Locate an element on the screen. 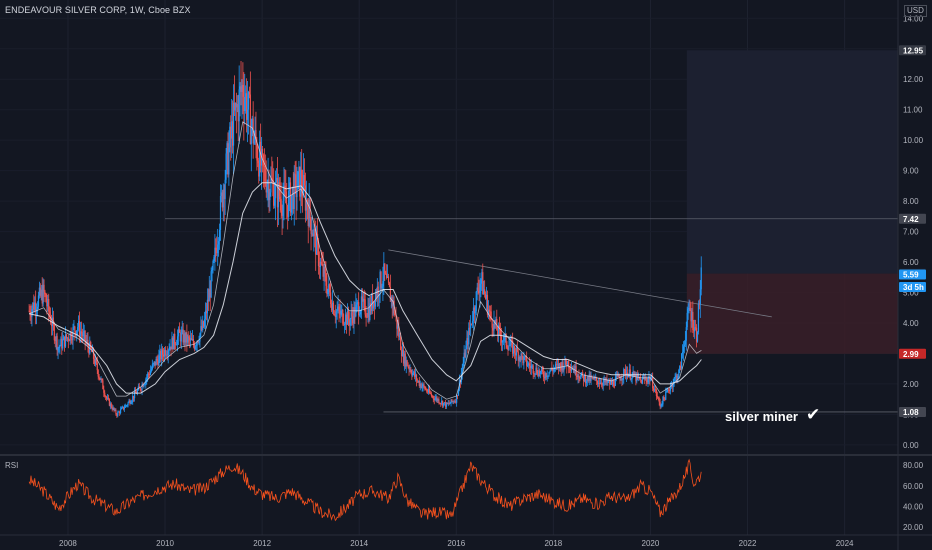 The image size is (932, 550). time-tick-label: 2022 is located at coordinates (748, 543).